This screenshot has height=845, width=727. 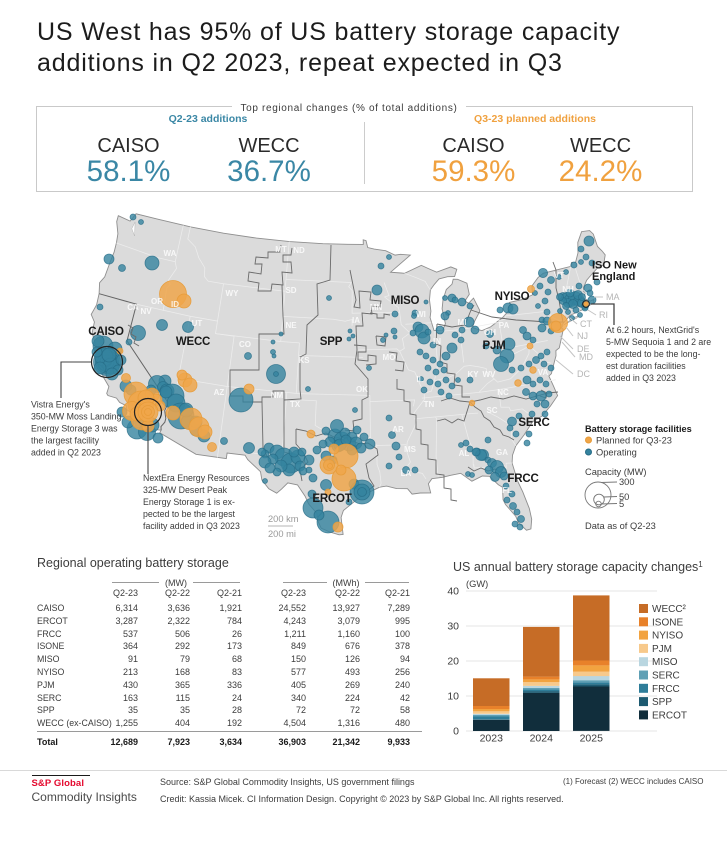 What do you see at coordinates (490, 332) in the screenshot?
I see `svg-text: OH` at bounding box center [490, 332].